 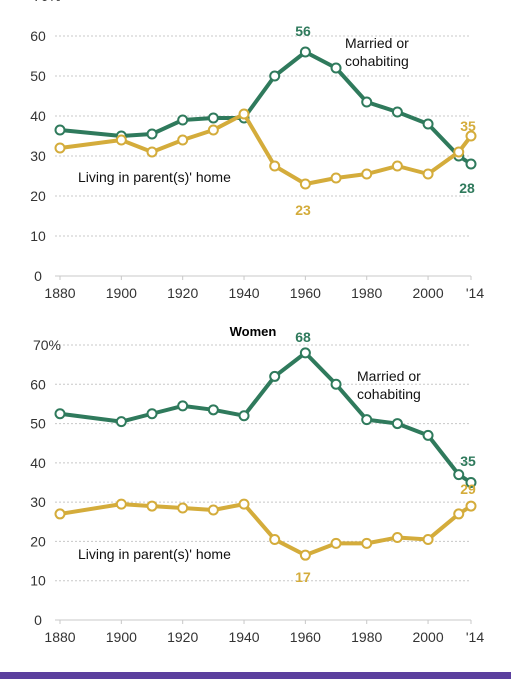 I want to click on data-label-married: 68, so click(x=303, y=337).